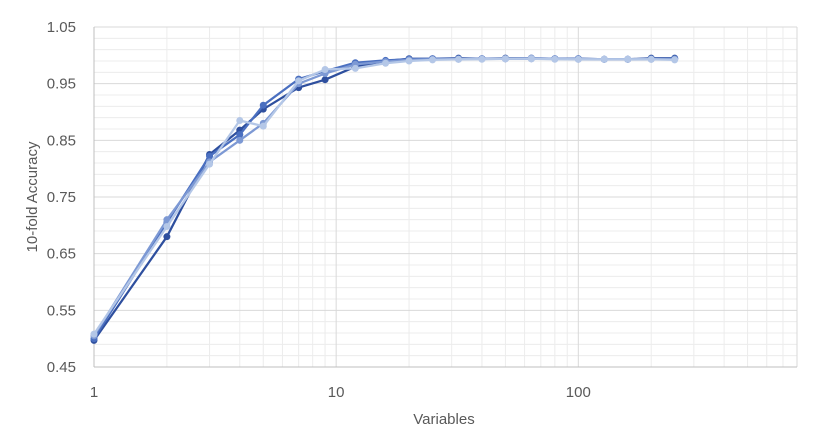 This screenshot has width=831, height=432. Describe the element at coordinates (32, 196) in the screenshot. I see `y-axis-title: 10-fold Accuracy` at that location.